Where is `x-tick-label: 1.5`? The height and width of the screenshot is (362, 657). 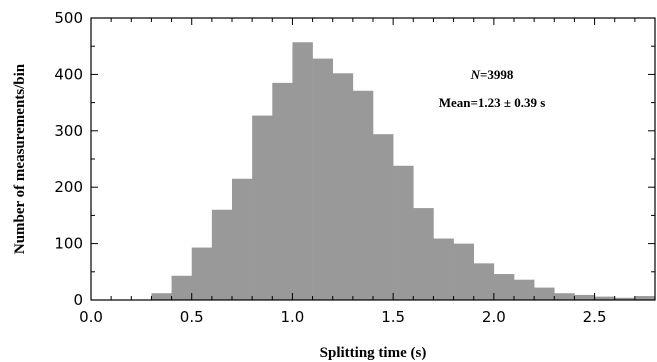 x-tick-label: 1.5 is located at coordinates (393, 317).